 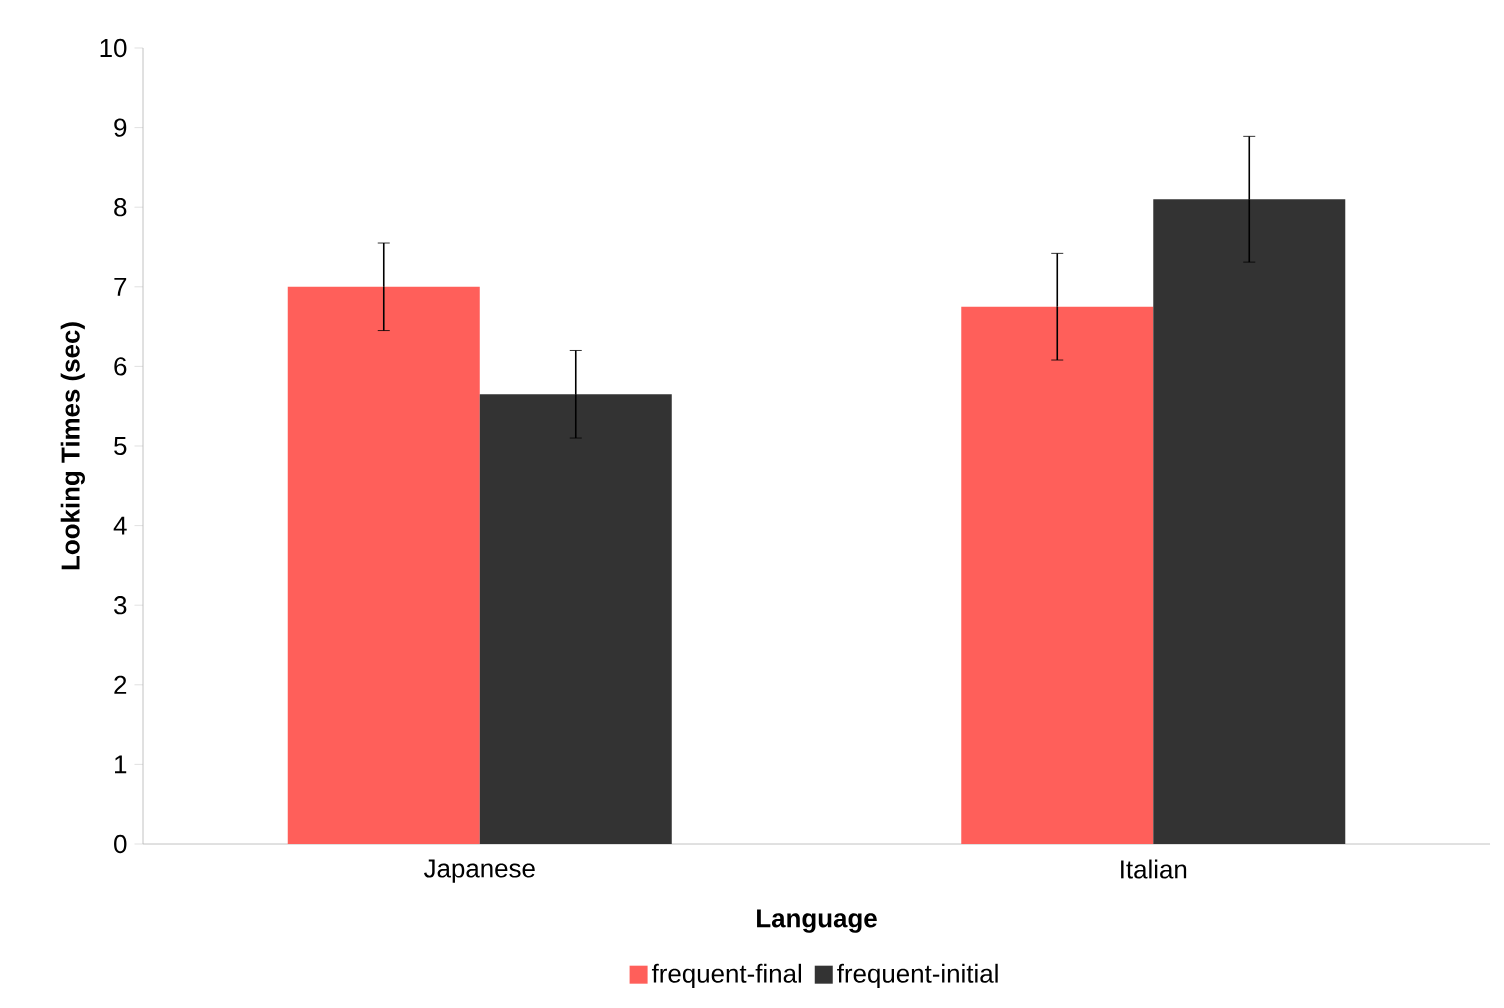 What do you see at coordinates (120, 127) in the screenshot?
I see `y-tick-label: 9` at bounding box center [120, 127].